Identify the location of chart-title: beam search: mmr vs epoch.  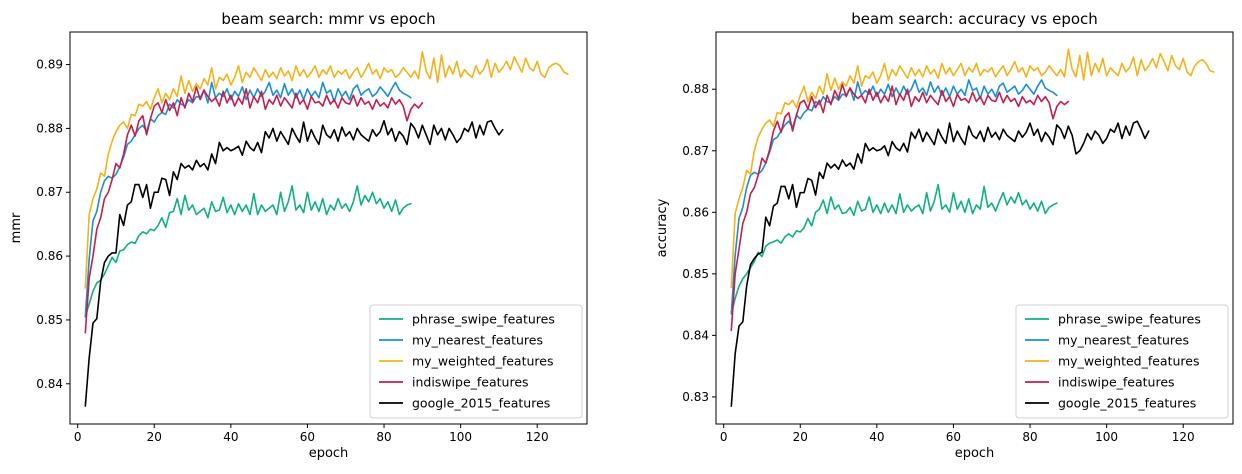
(328, 19).